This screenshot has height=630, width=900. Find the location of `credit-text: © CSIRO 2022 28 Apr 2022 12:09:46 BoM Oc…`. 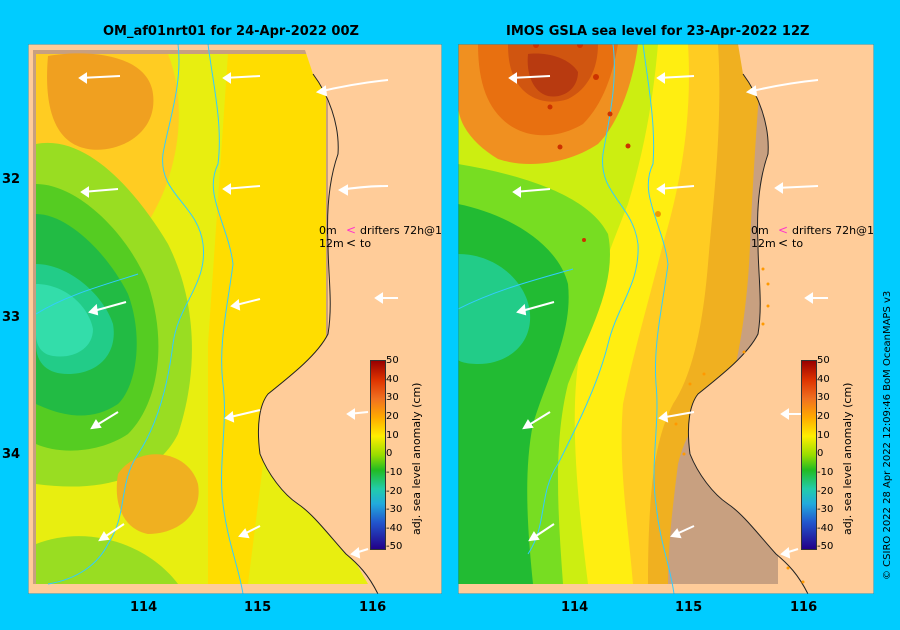

credit-text: © CSIRO 2022 28 Apr 2022 12:09:46 BoM Oc… is located at coordinates (887, 435).